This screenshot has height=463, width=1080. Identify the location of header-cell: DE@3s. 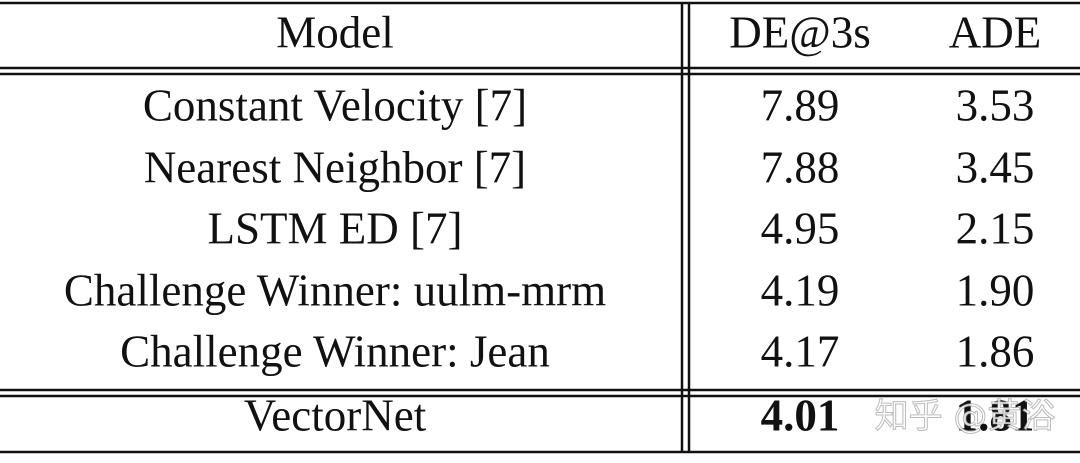
(799, 32).